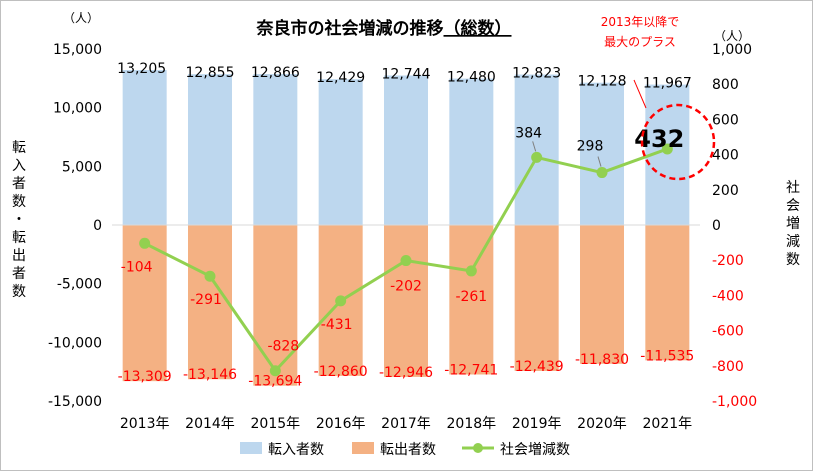 The width and height of the screenshot is (813, 471). I want to click on legend-label: 転出者数, so click(408, 450).